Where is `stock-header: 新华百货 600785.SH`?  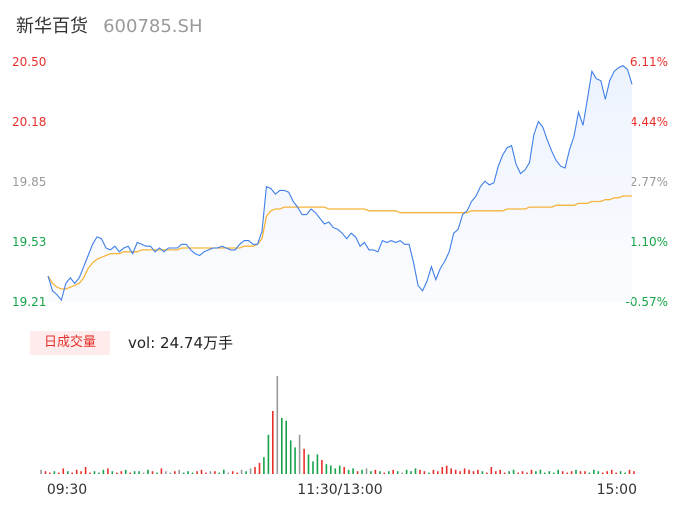 stock-header: 新华百货 600785.SH is located at coordinates (109, 25).